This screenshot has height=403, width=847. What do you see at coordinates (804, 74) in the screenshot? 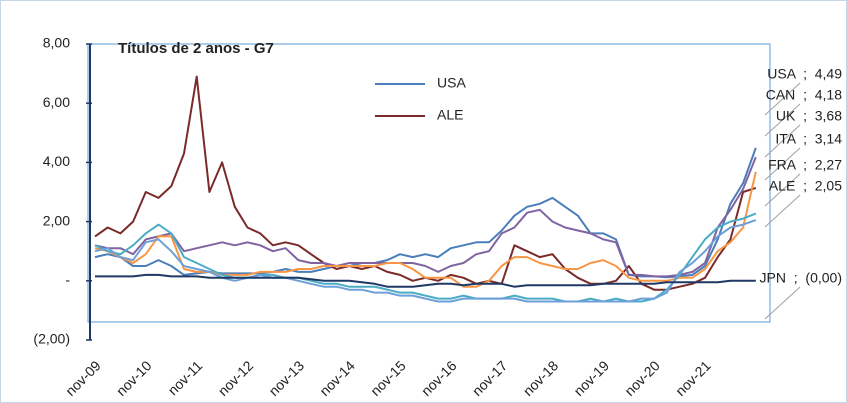
I see `annotation: USA ; 4,49` at bounding box center [804, 74].